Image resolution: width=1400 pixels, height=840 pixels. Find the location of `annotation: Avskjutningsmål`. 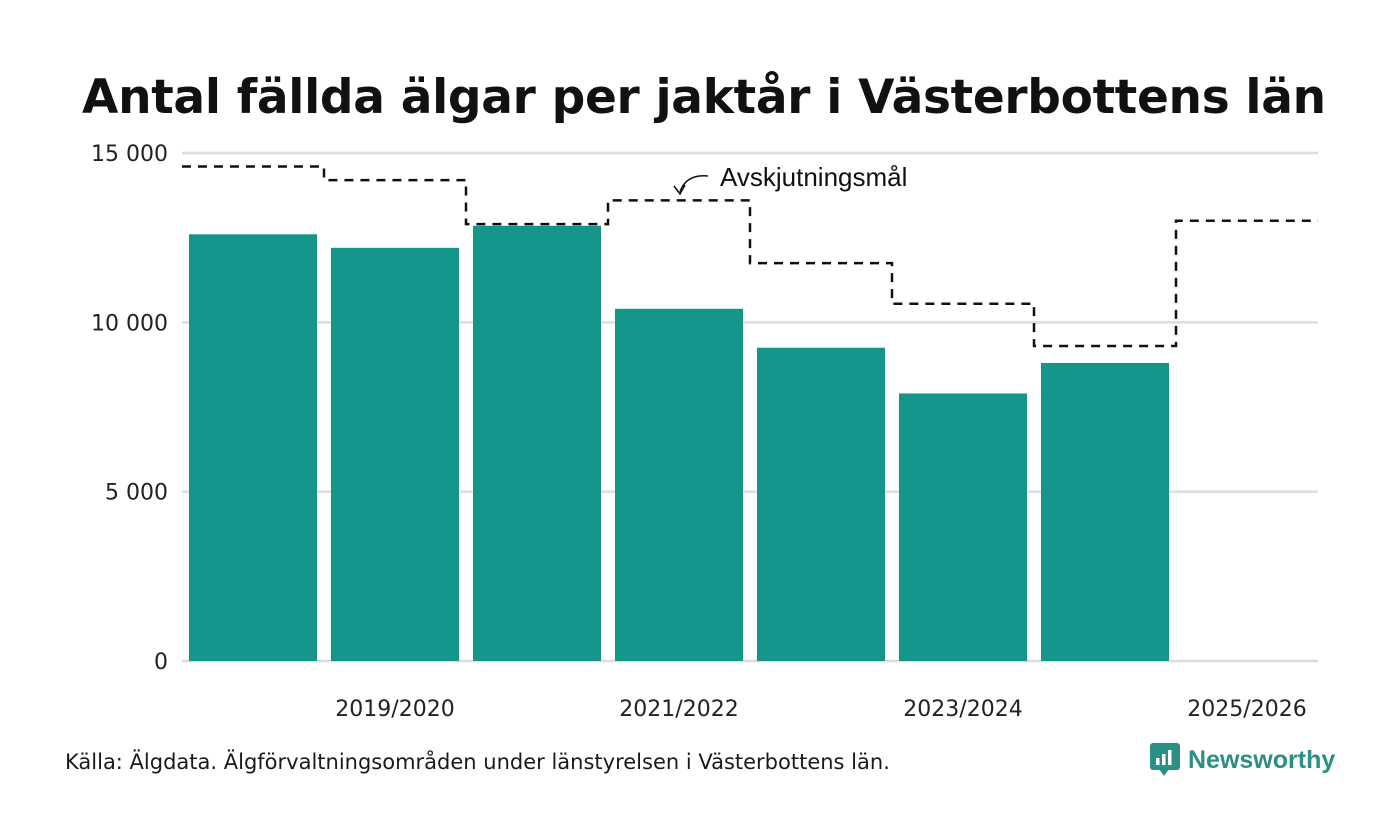

annotation: Avskjutningsmål is located at coordinates (790, 179).